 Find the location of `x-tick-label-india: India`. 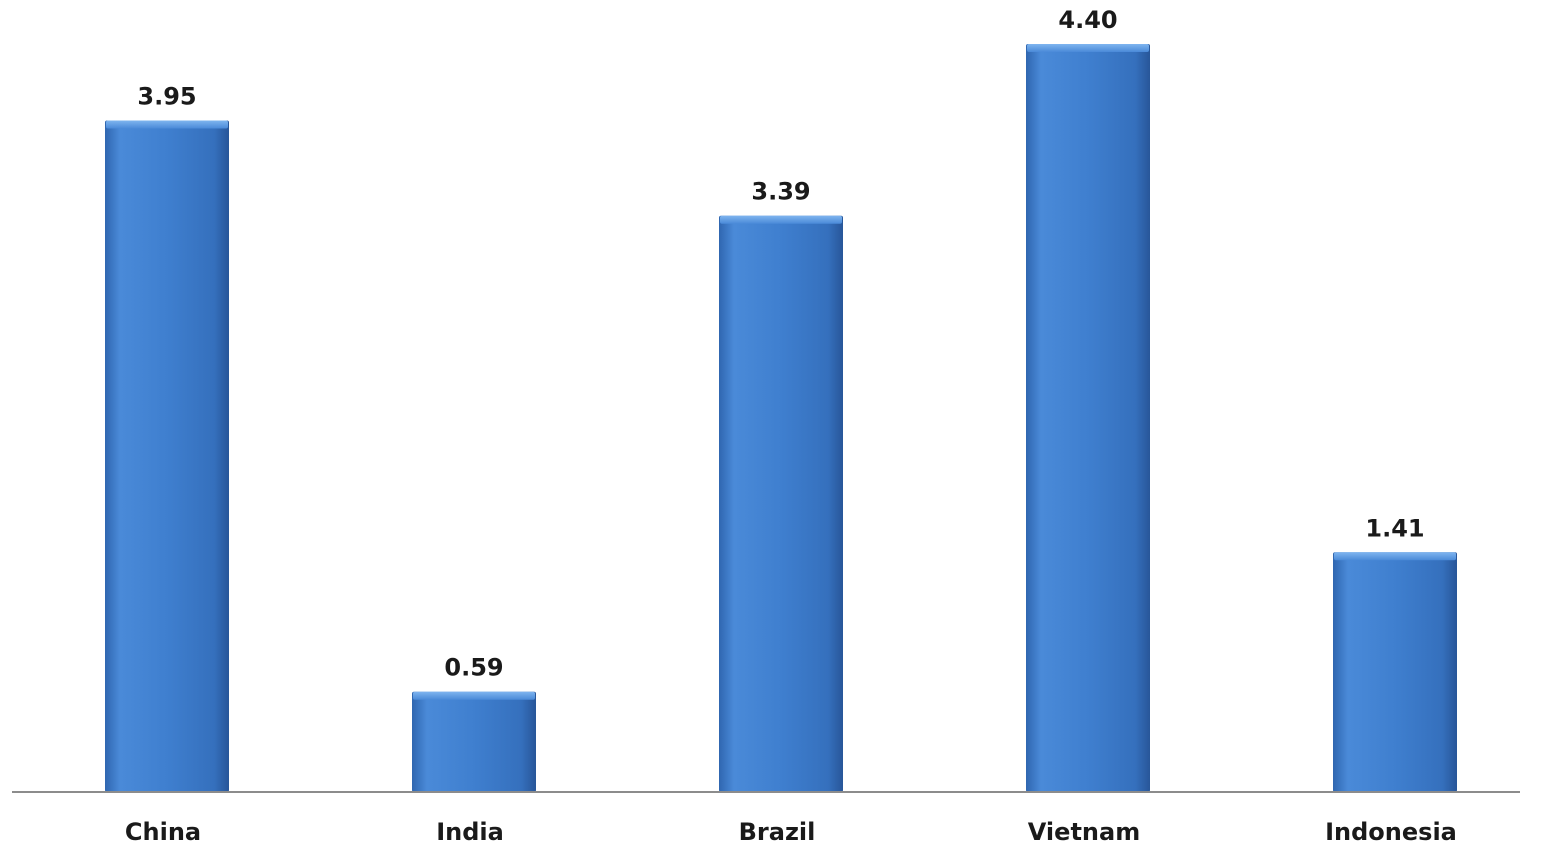

x-tick-label-india: India is located at coordinates (470, 832).